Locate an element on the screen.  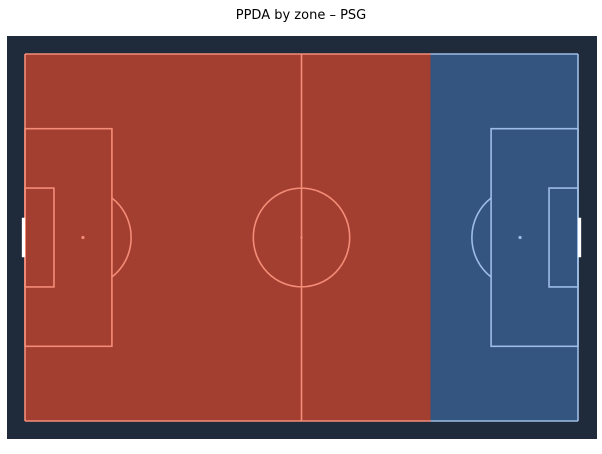
goal-right is located at coordinates (580, 237).